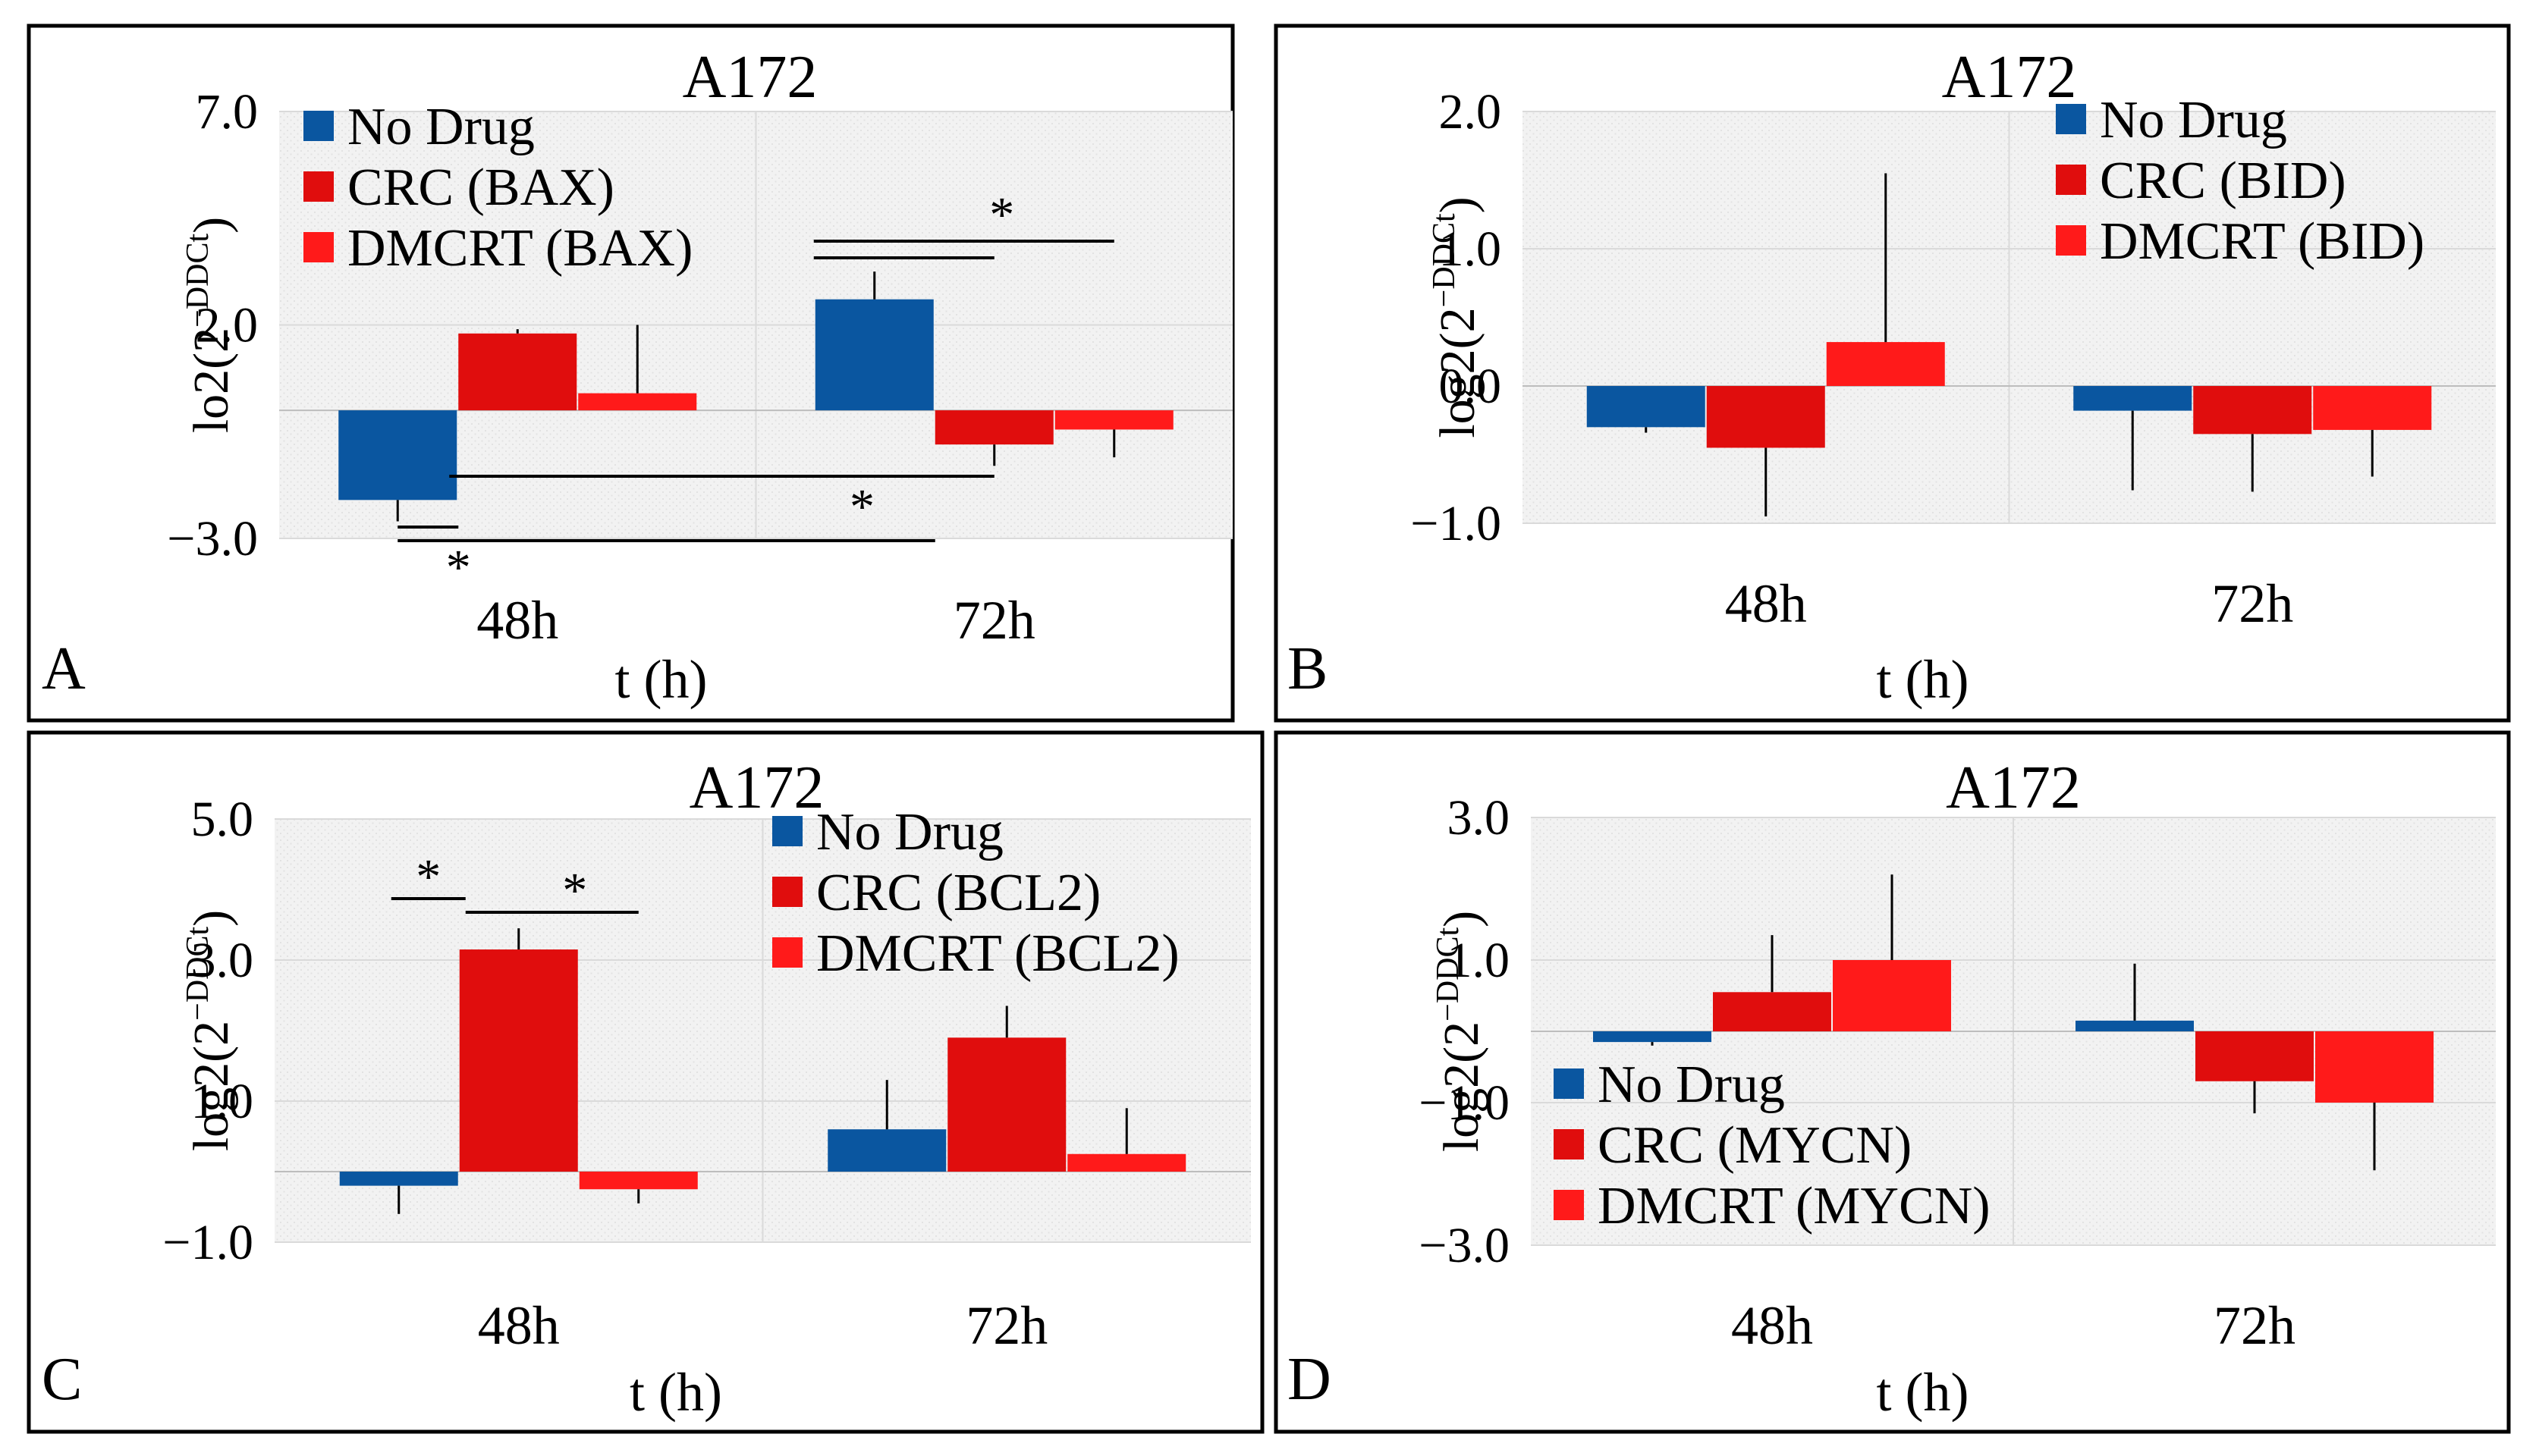  What do you see at coordinates (62, 1379) in the screenshot?
I see `panel-letter: C` at bounding box center [62, 1379].